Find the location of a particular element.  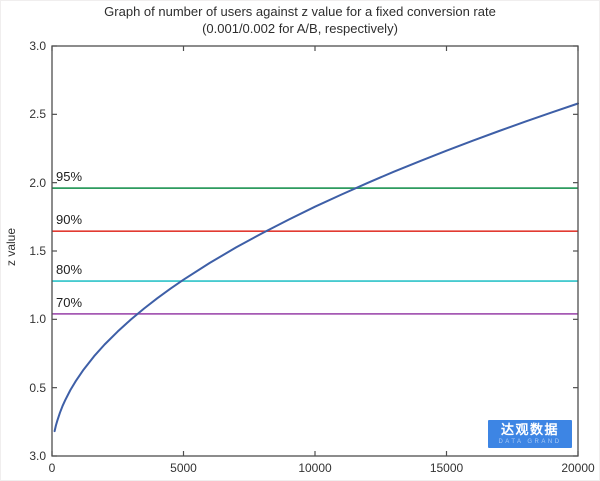

y-tick-label: 2.0 is located at coordinates (37, 182).